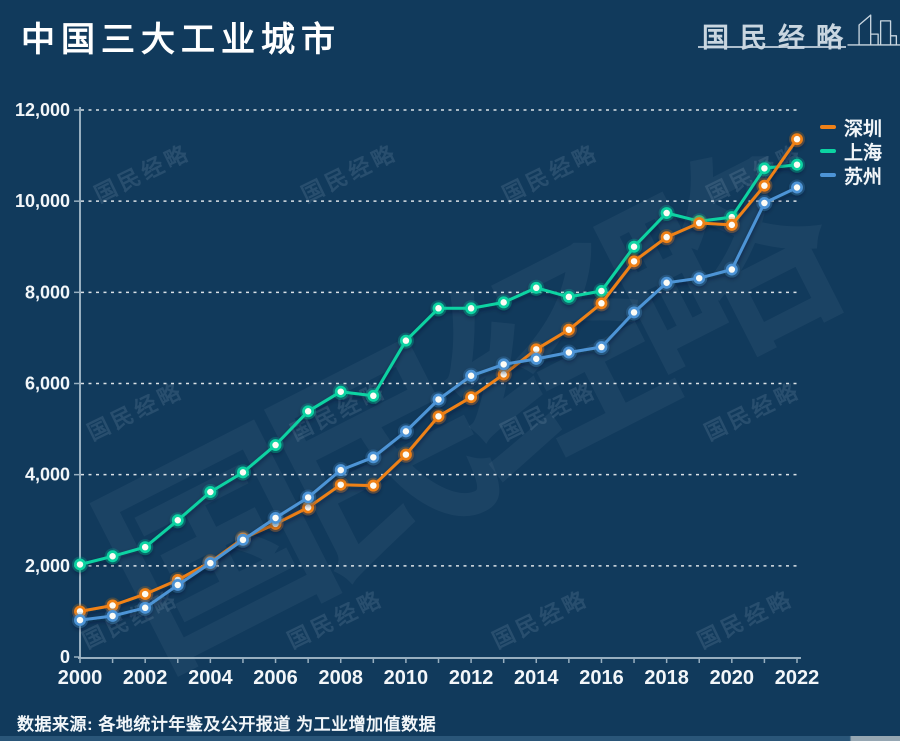 The height and width of the screenshot is (741, 900). What do you see at coordinates (181, 40) in the screenshot?
I see `page-title: 中国三大工业城市` at bounding box center [181, 40].